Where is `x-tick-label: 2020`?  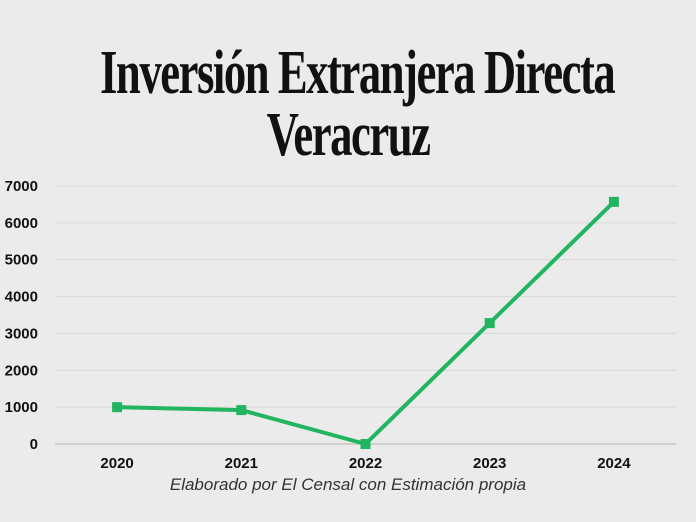 x-tick-label: 2020 is located at coordinates (116, 463).